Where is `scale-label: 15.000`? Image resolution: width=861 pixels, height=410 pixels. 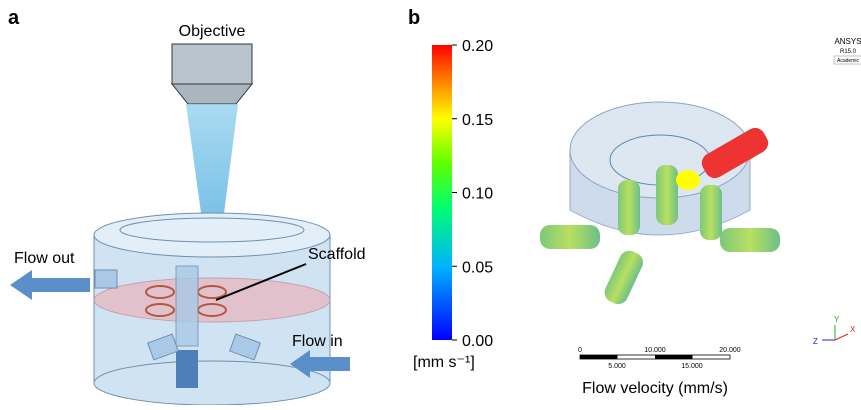 scale-label: 15.000 is located at coordinates (692, 366).